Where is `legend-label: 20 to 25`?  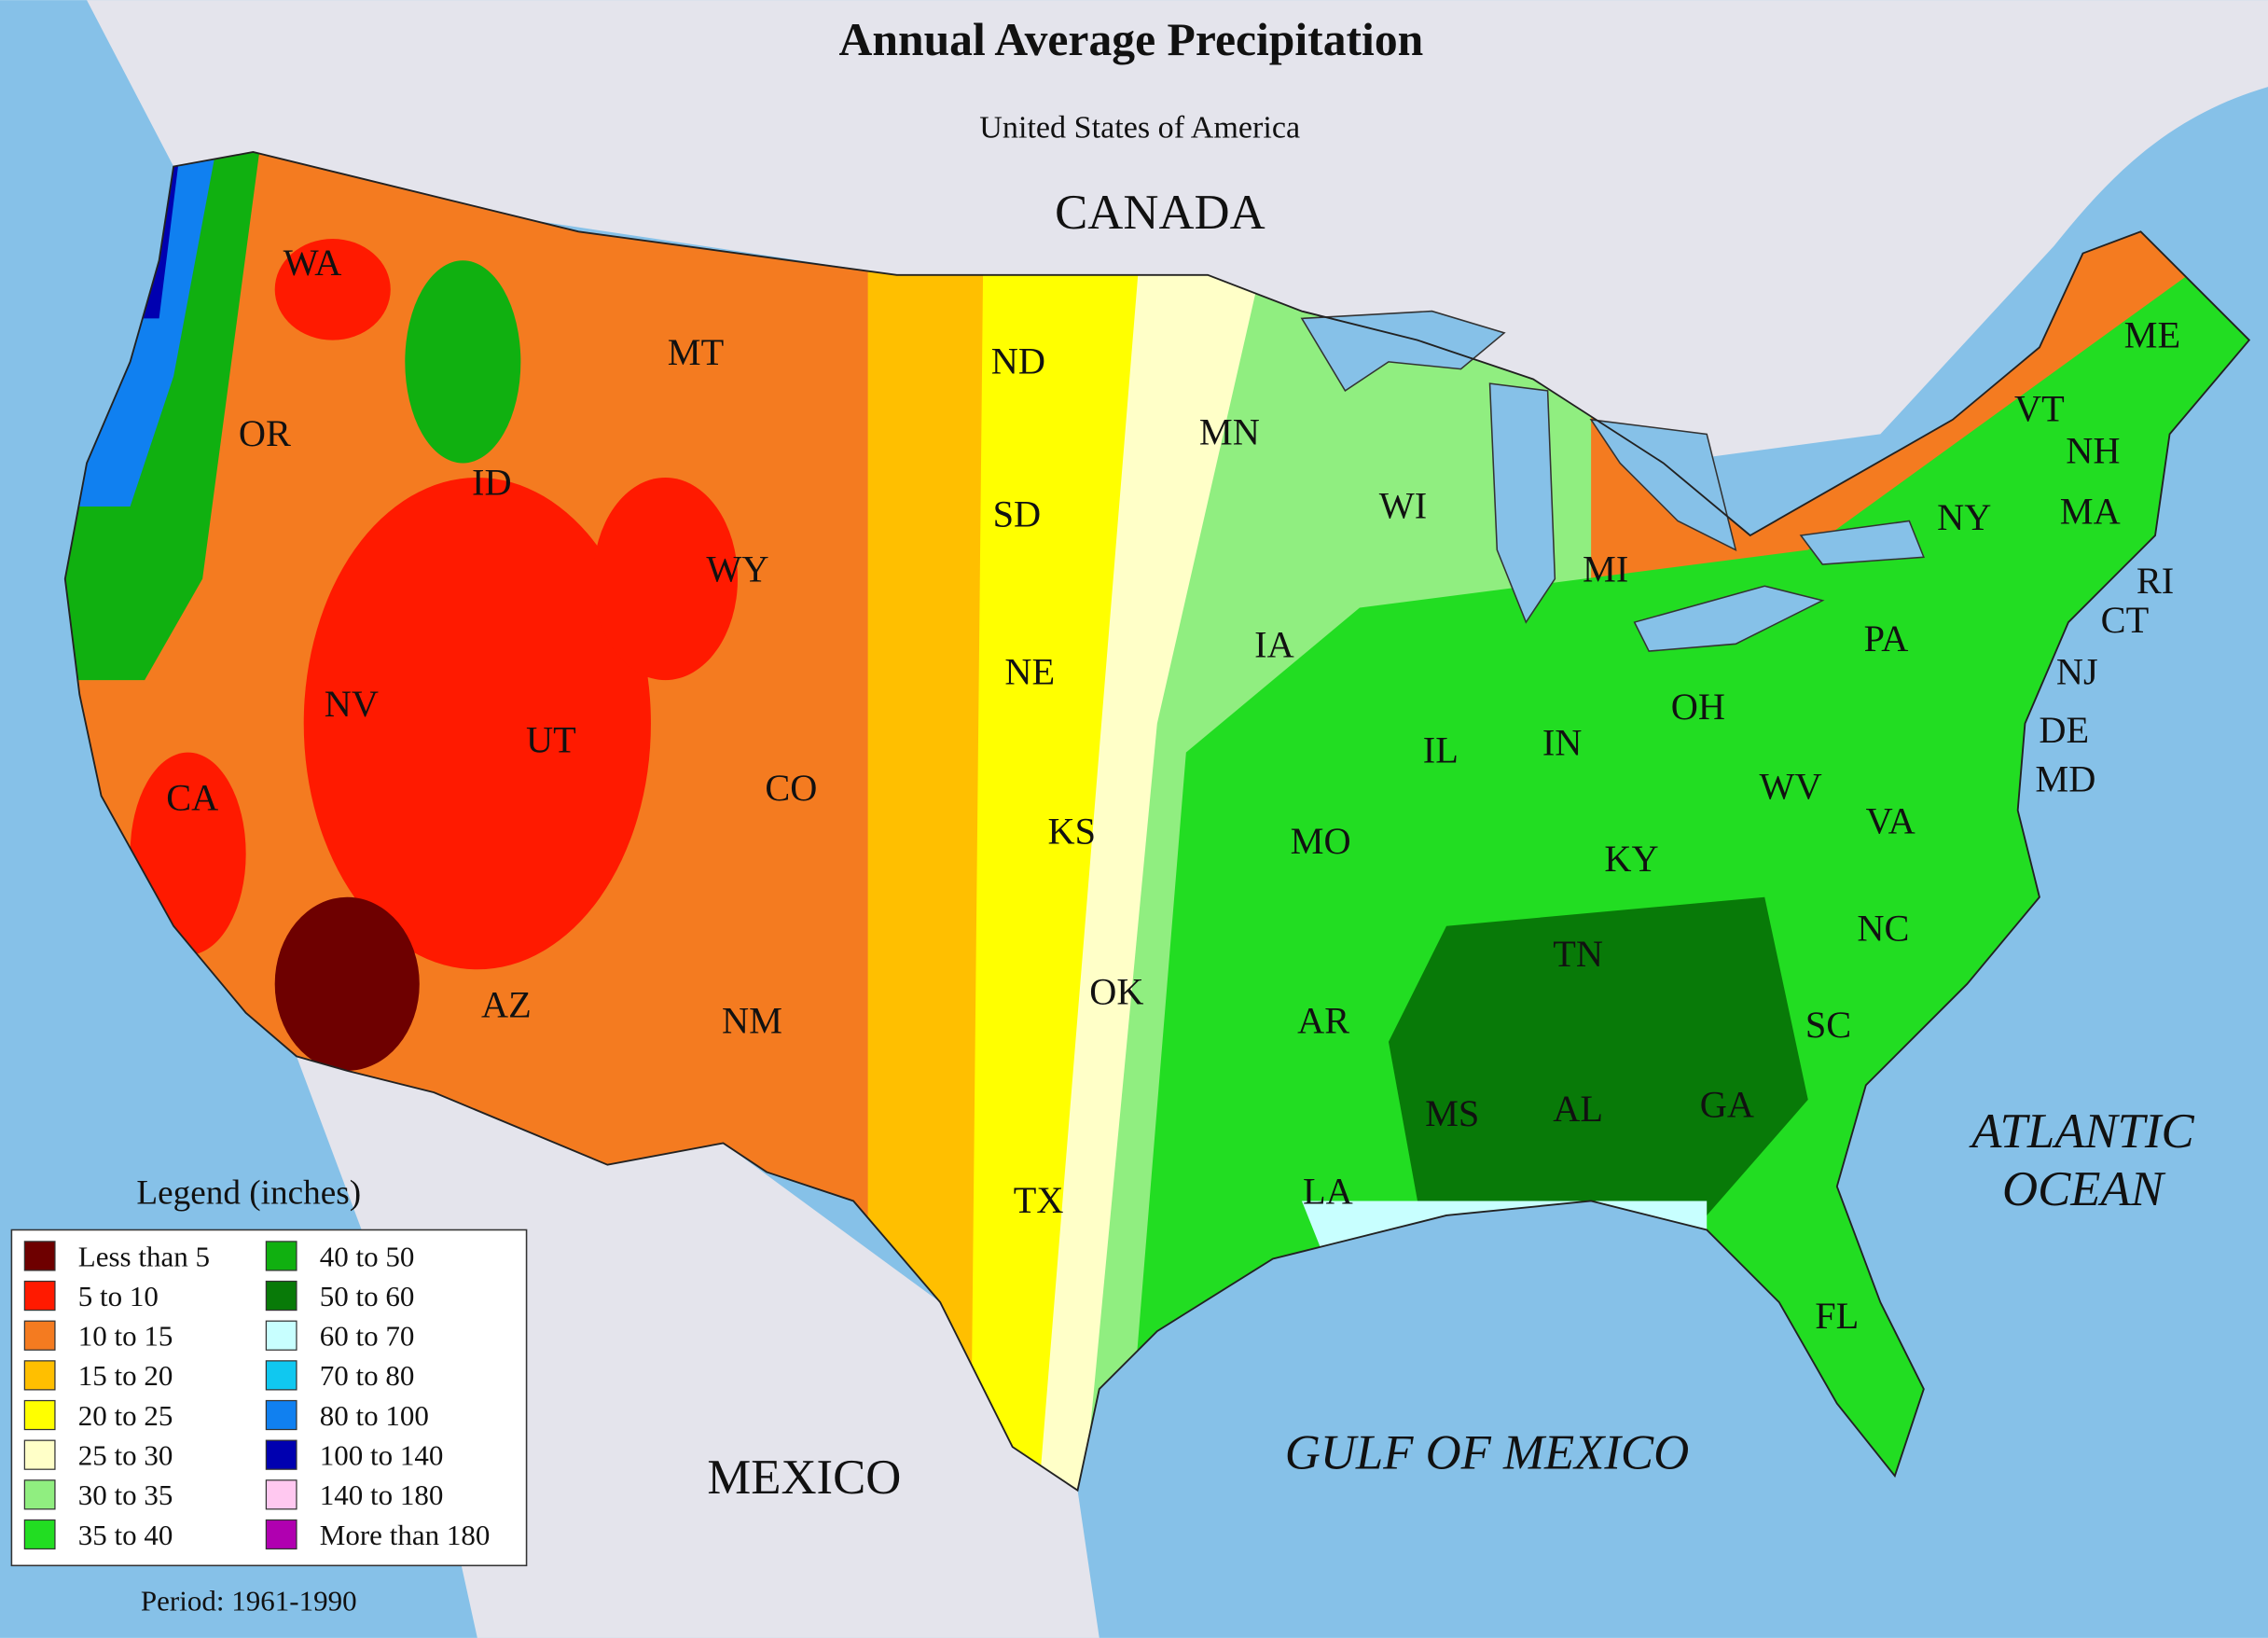 legend-label: 20 to 25 is located at coordinates (125, 1415).